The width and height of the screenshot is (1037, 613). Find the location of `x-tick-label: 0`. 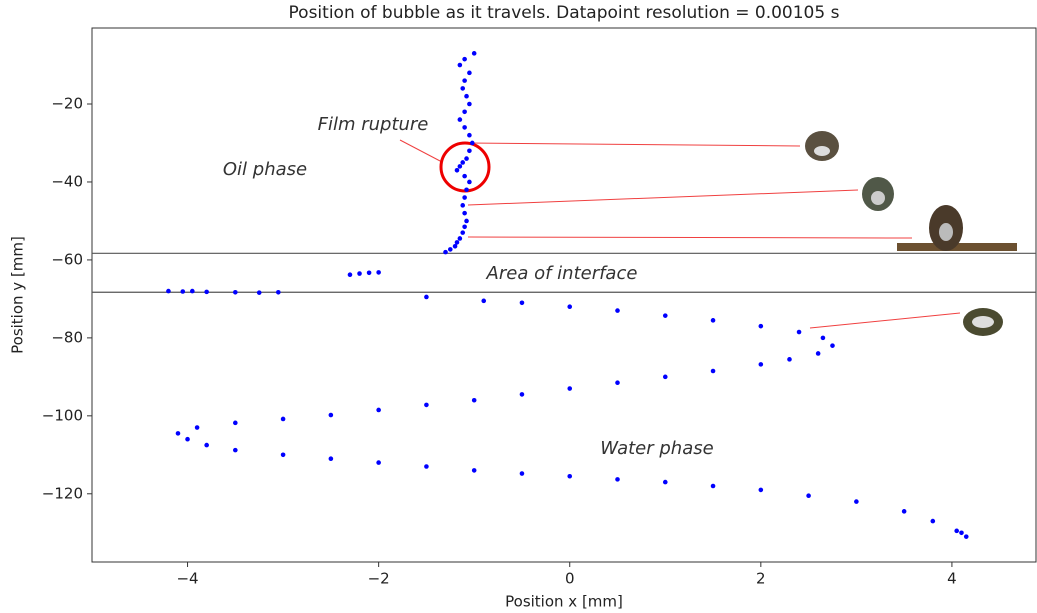

x-tick-label: 0 is located at coordinates (570, 579).